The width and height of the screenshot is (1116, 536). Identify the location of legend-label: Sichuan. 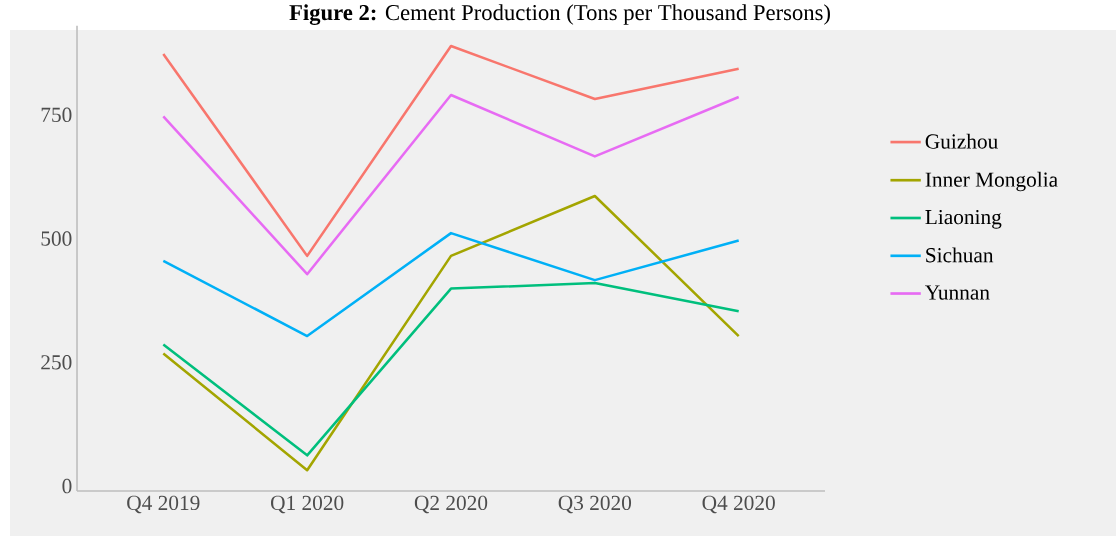
(960, 255).